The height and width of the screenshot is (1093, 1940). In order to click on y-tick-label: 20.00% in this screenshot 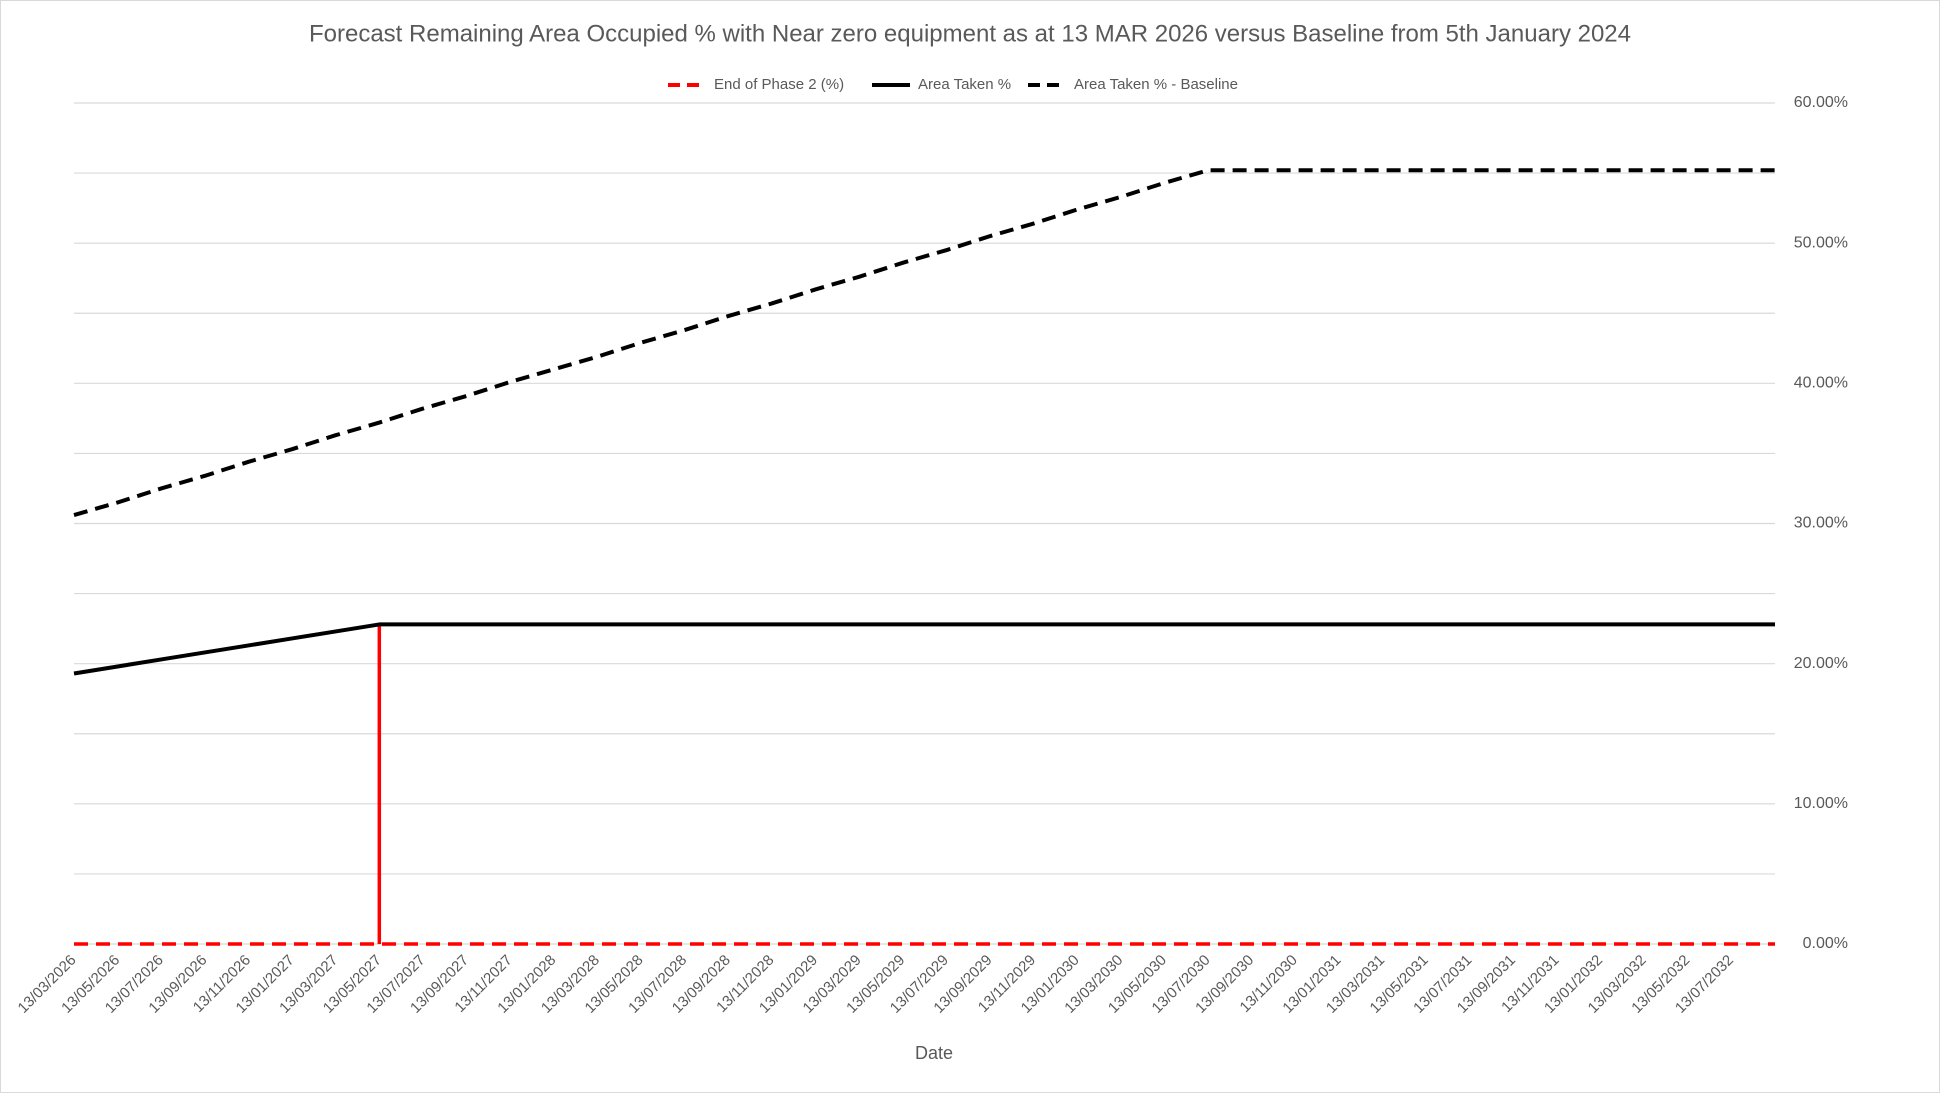, I will do `click(1821, 663)`.